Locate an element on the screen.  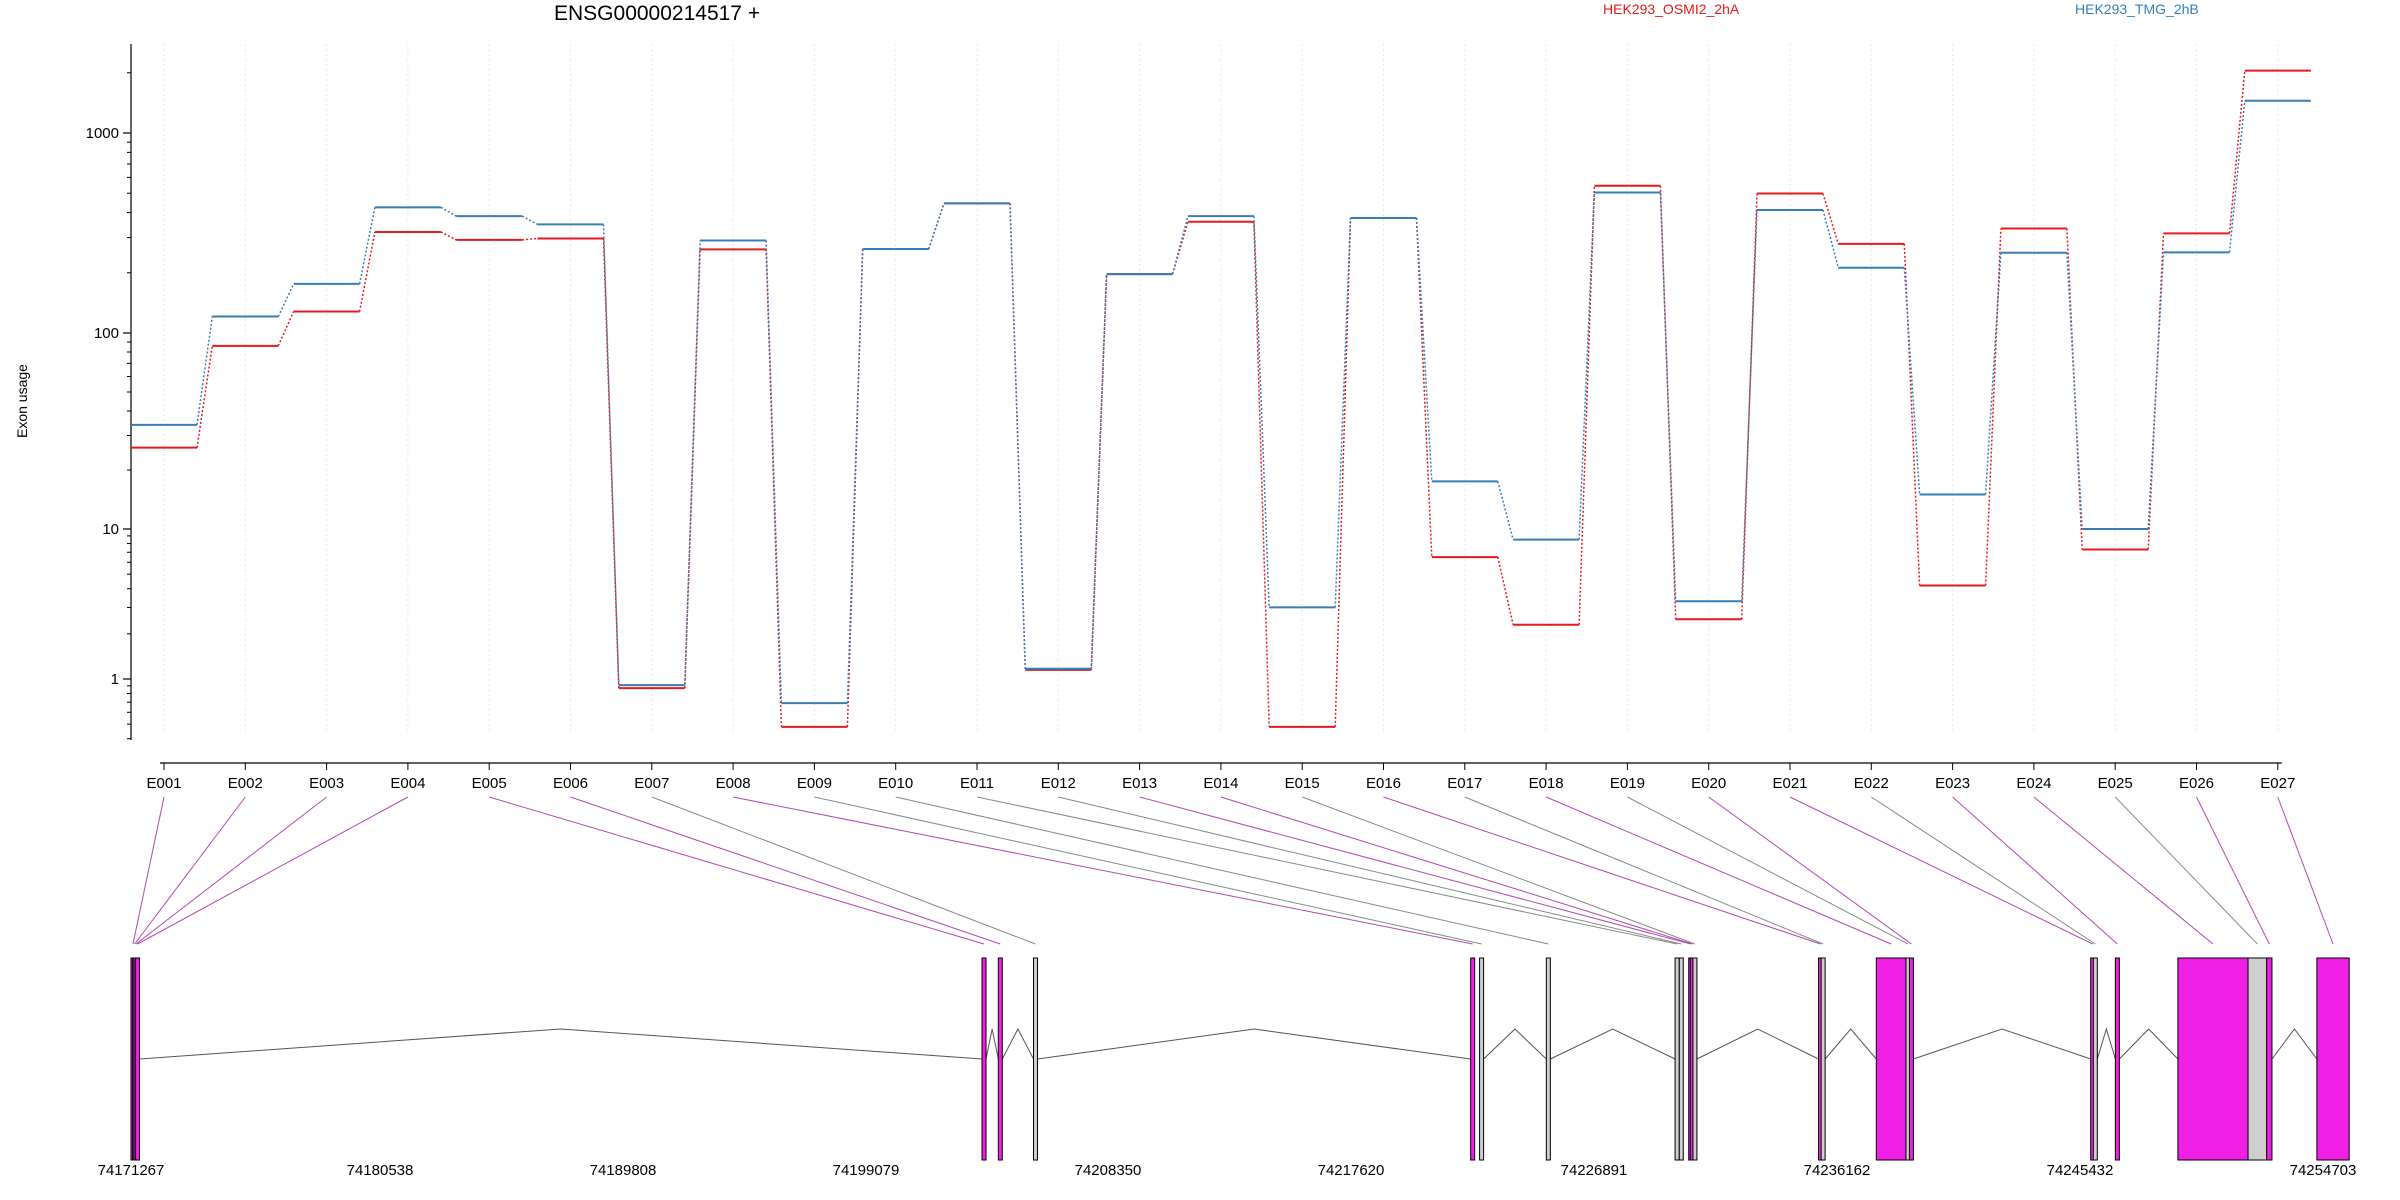
series-2-link-e003 is located at coordinates (367, 246).